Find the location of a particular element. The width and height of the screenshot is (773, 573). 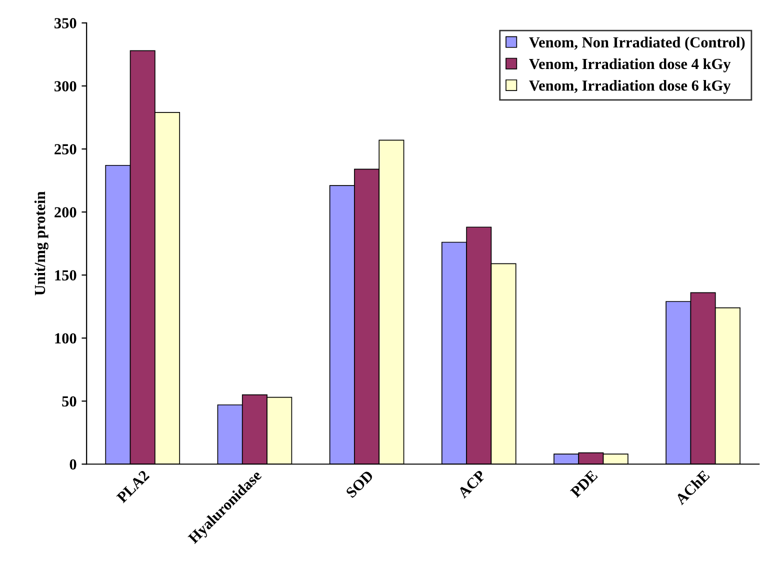

legend-label: Venom, Irradiation dose 6 kGy is located at coordinates (630, 87).